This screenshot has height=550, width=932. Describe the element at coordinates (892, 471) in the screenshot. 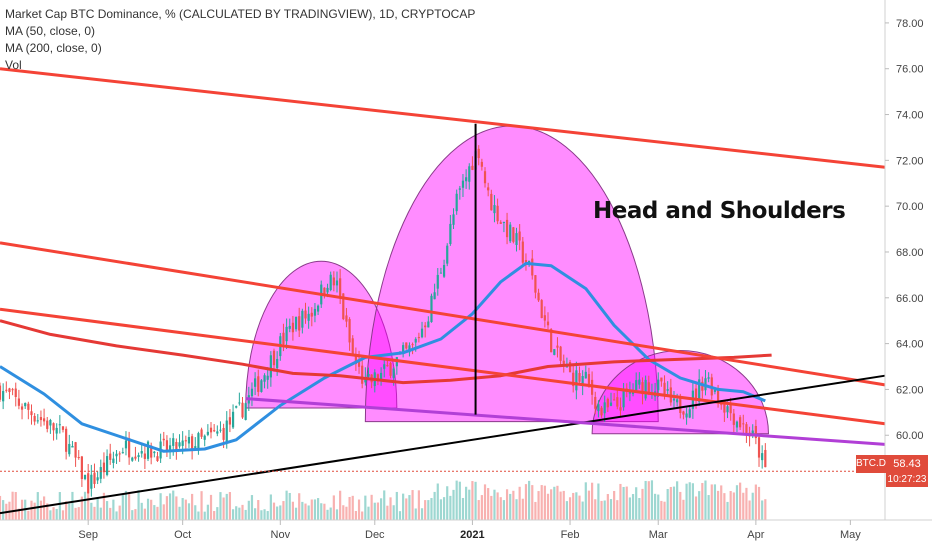

I see `price-badge: BTC.D 58.43 10:27:23` at that location.